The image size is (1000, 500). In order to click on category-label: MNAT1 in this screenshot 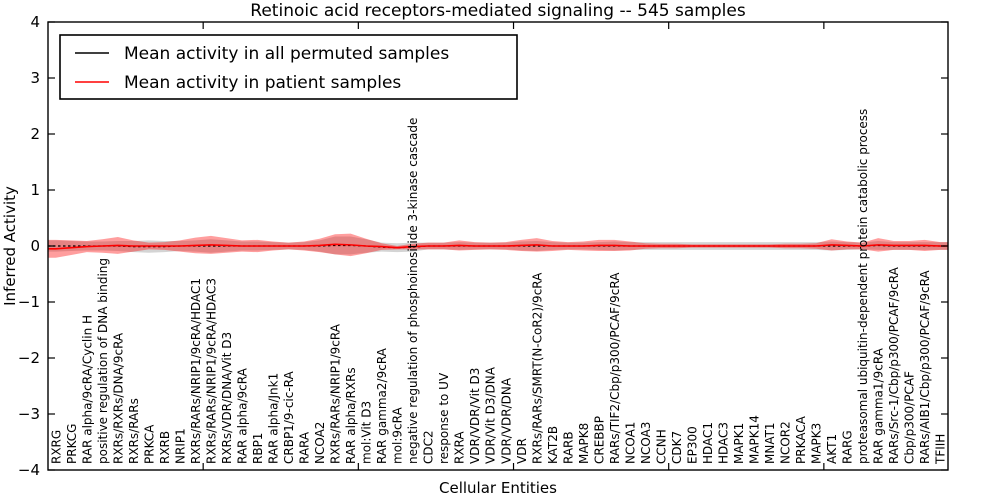, I will do `click(770, 443)`.